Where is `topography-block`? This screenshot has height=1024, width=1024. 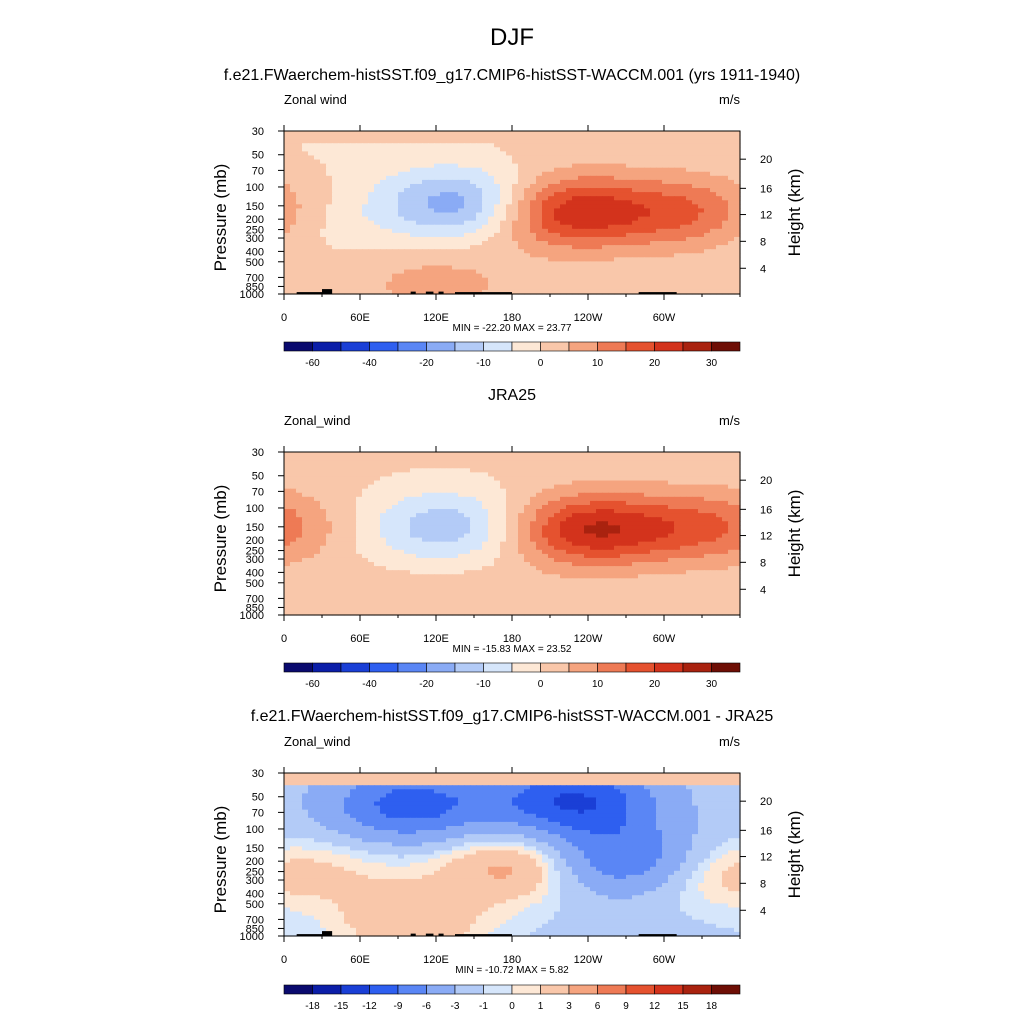
topography-block is located at coordinates (327, 291).